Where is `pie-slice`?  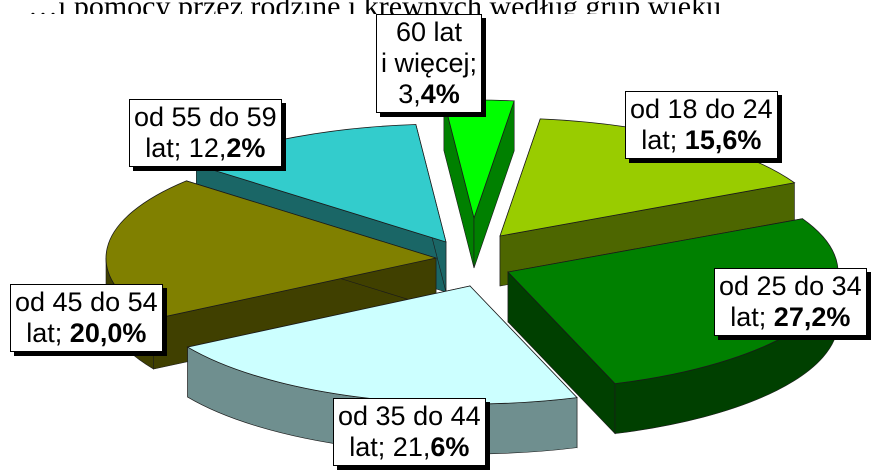 pie-slice is located at coordinates (382, 345).